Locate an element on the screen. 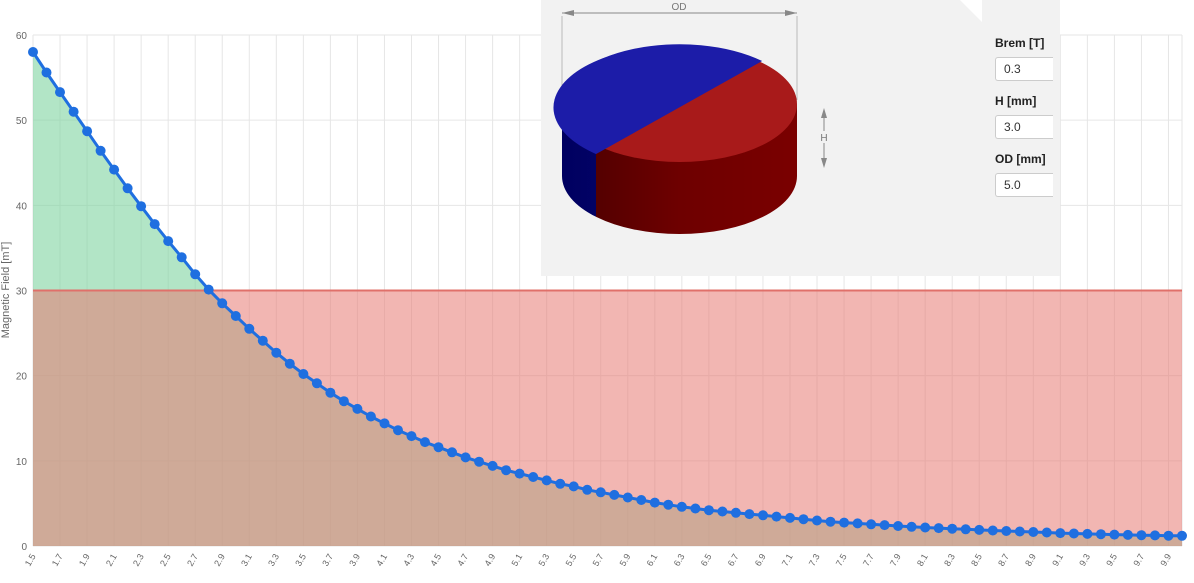  height-input is located at coordinates (1024, 127).